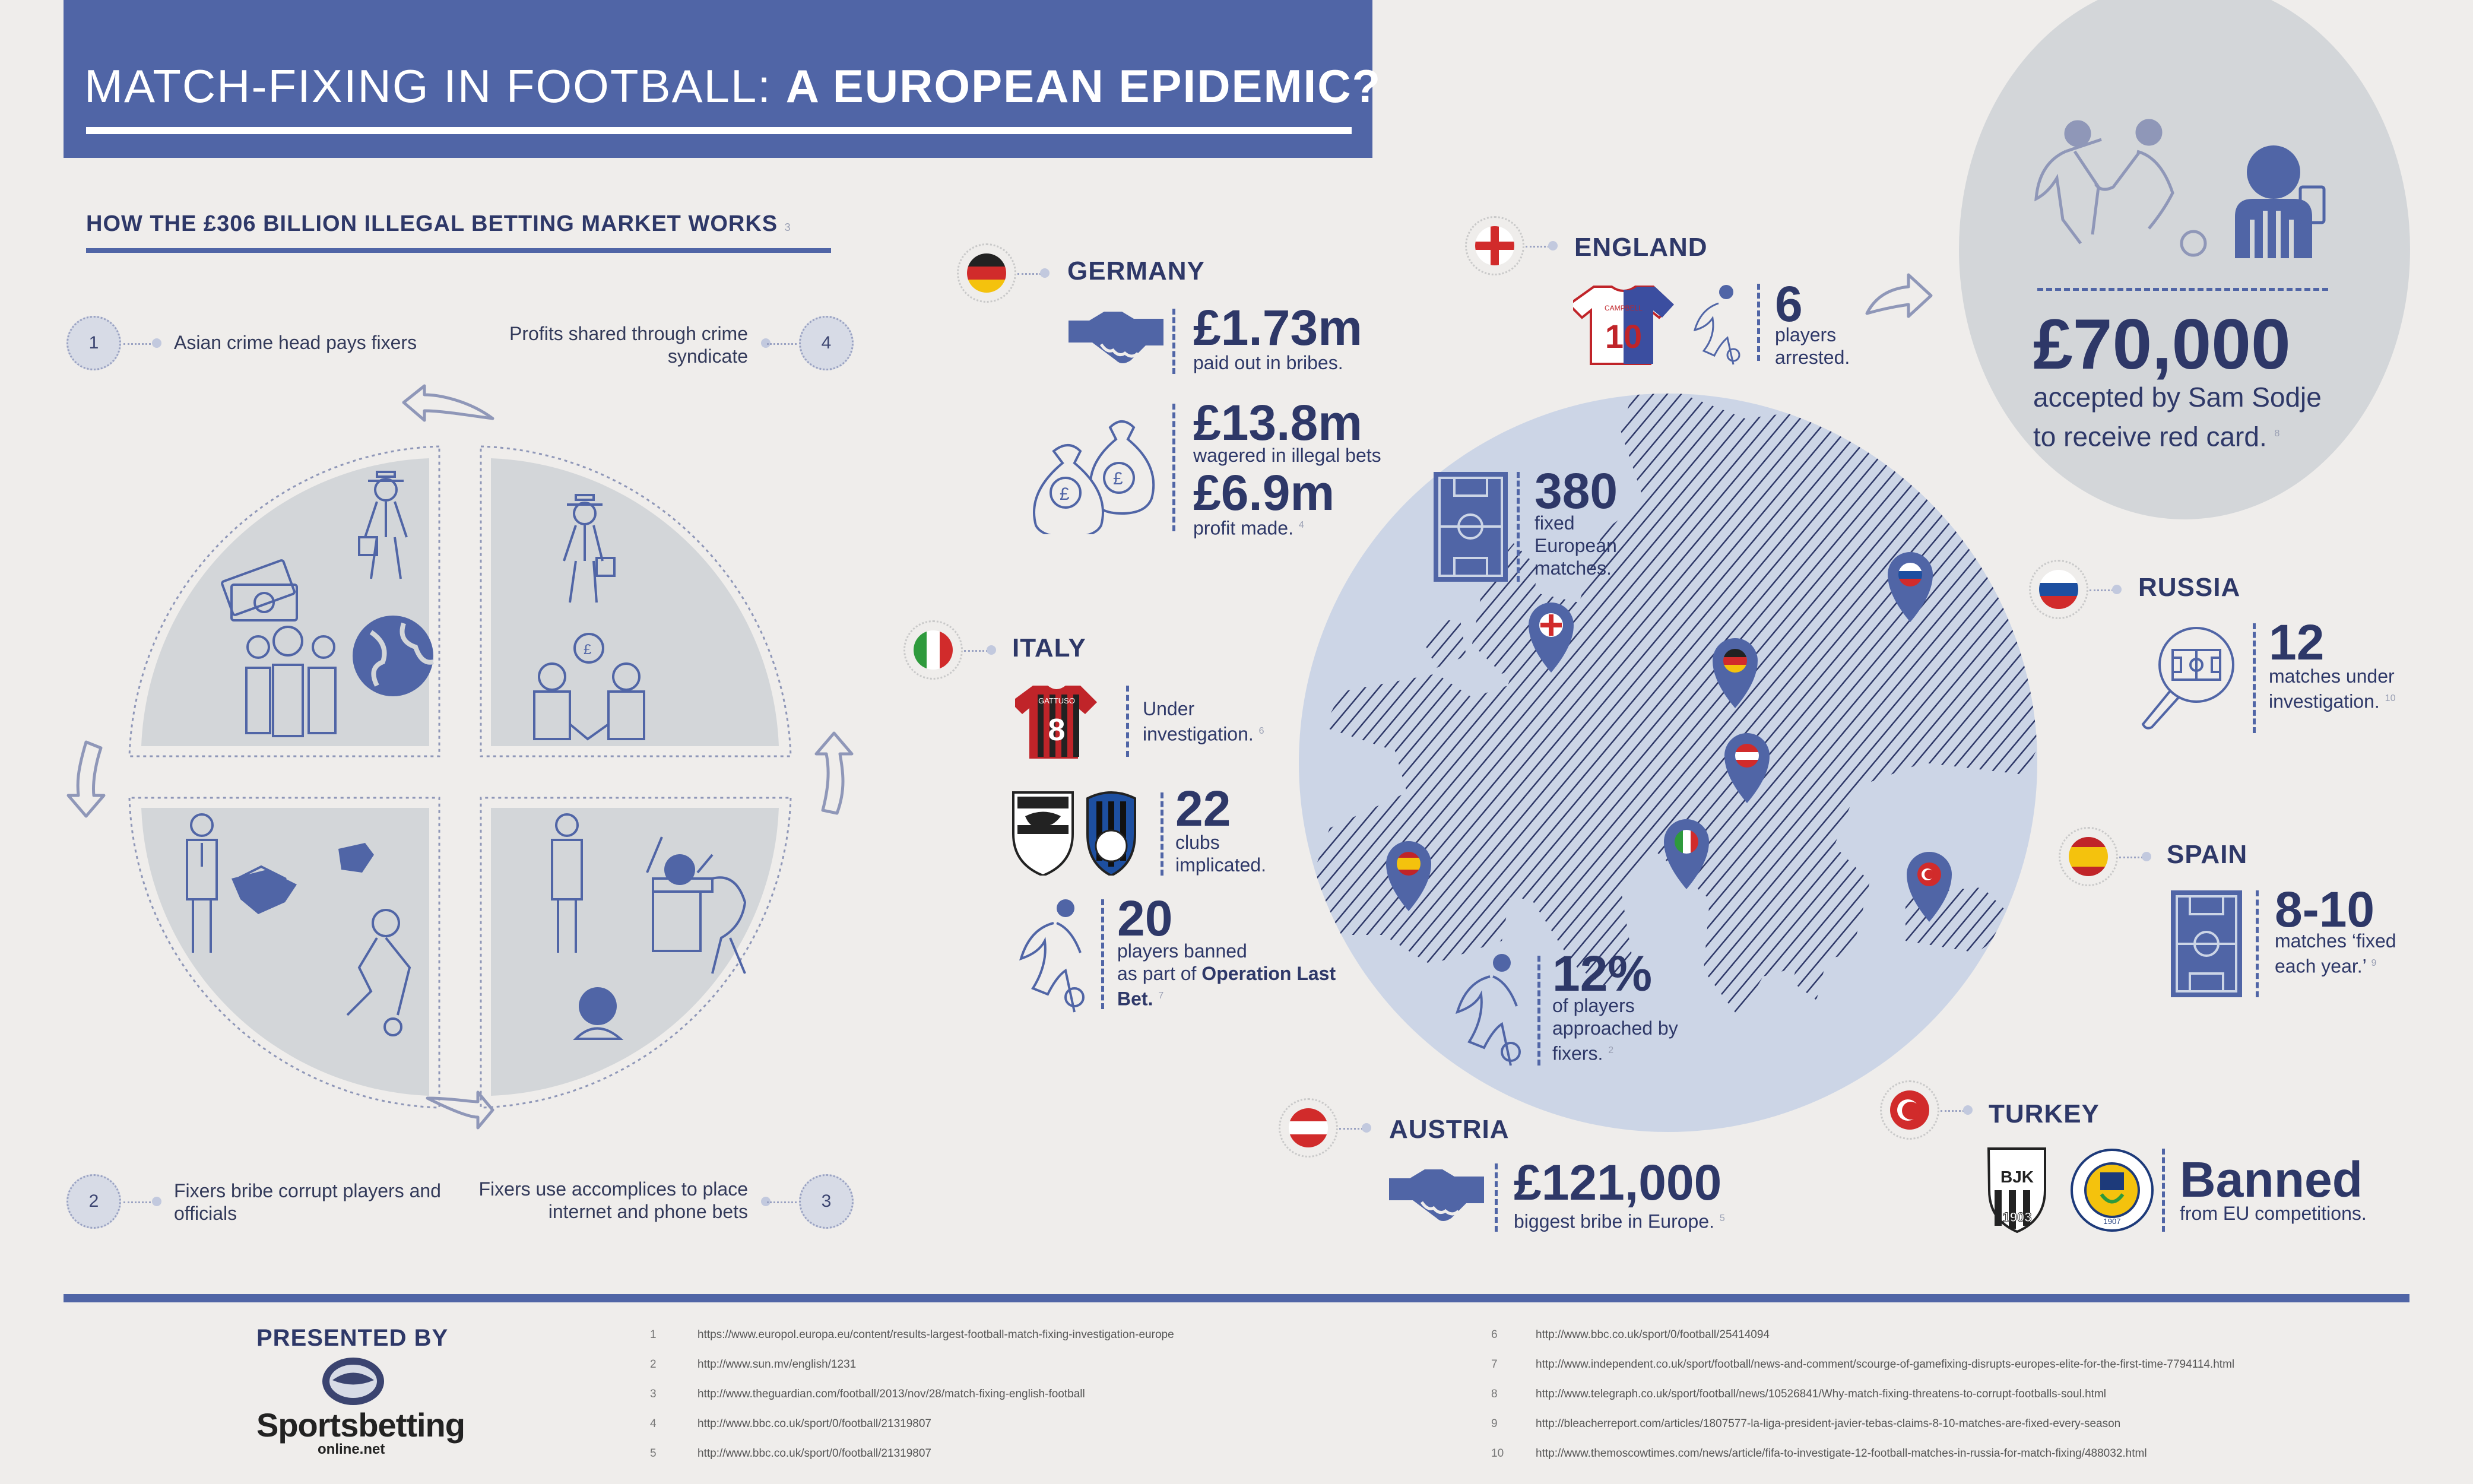  Describe the element at coordinates (2257, 943) in the screenshot. I see `spain-divider` at that location.